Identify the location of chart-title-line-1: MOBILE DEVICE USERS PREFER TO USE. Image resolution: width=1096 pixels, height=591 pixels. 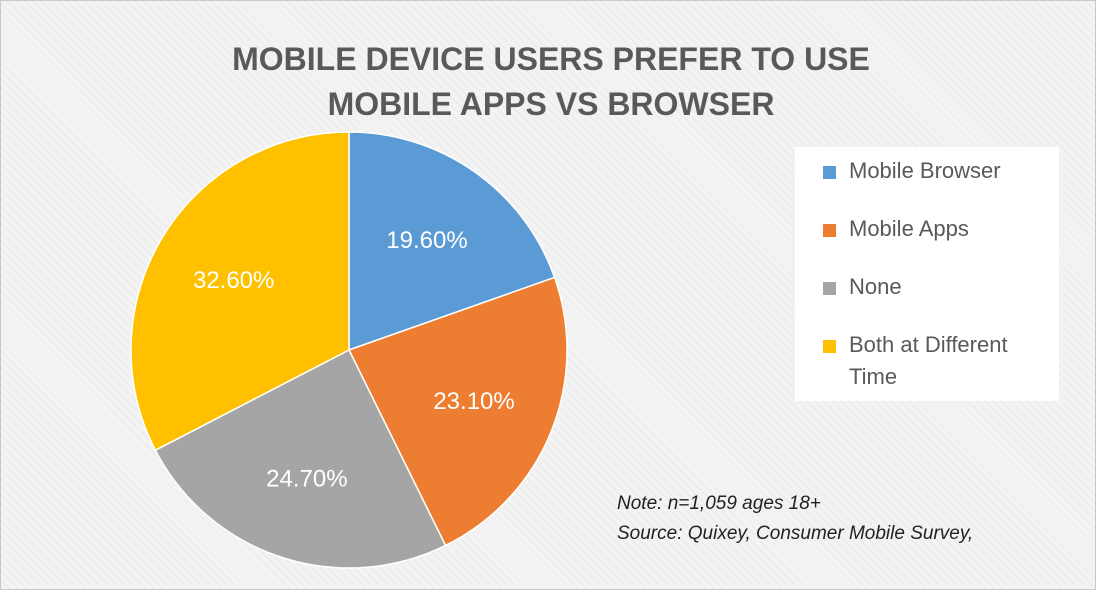
(551, 59).